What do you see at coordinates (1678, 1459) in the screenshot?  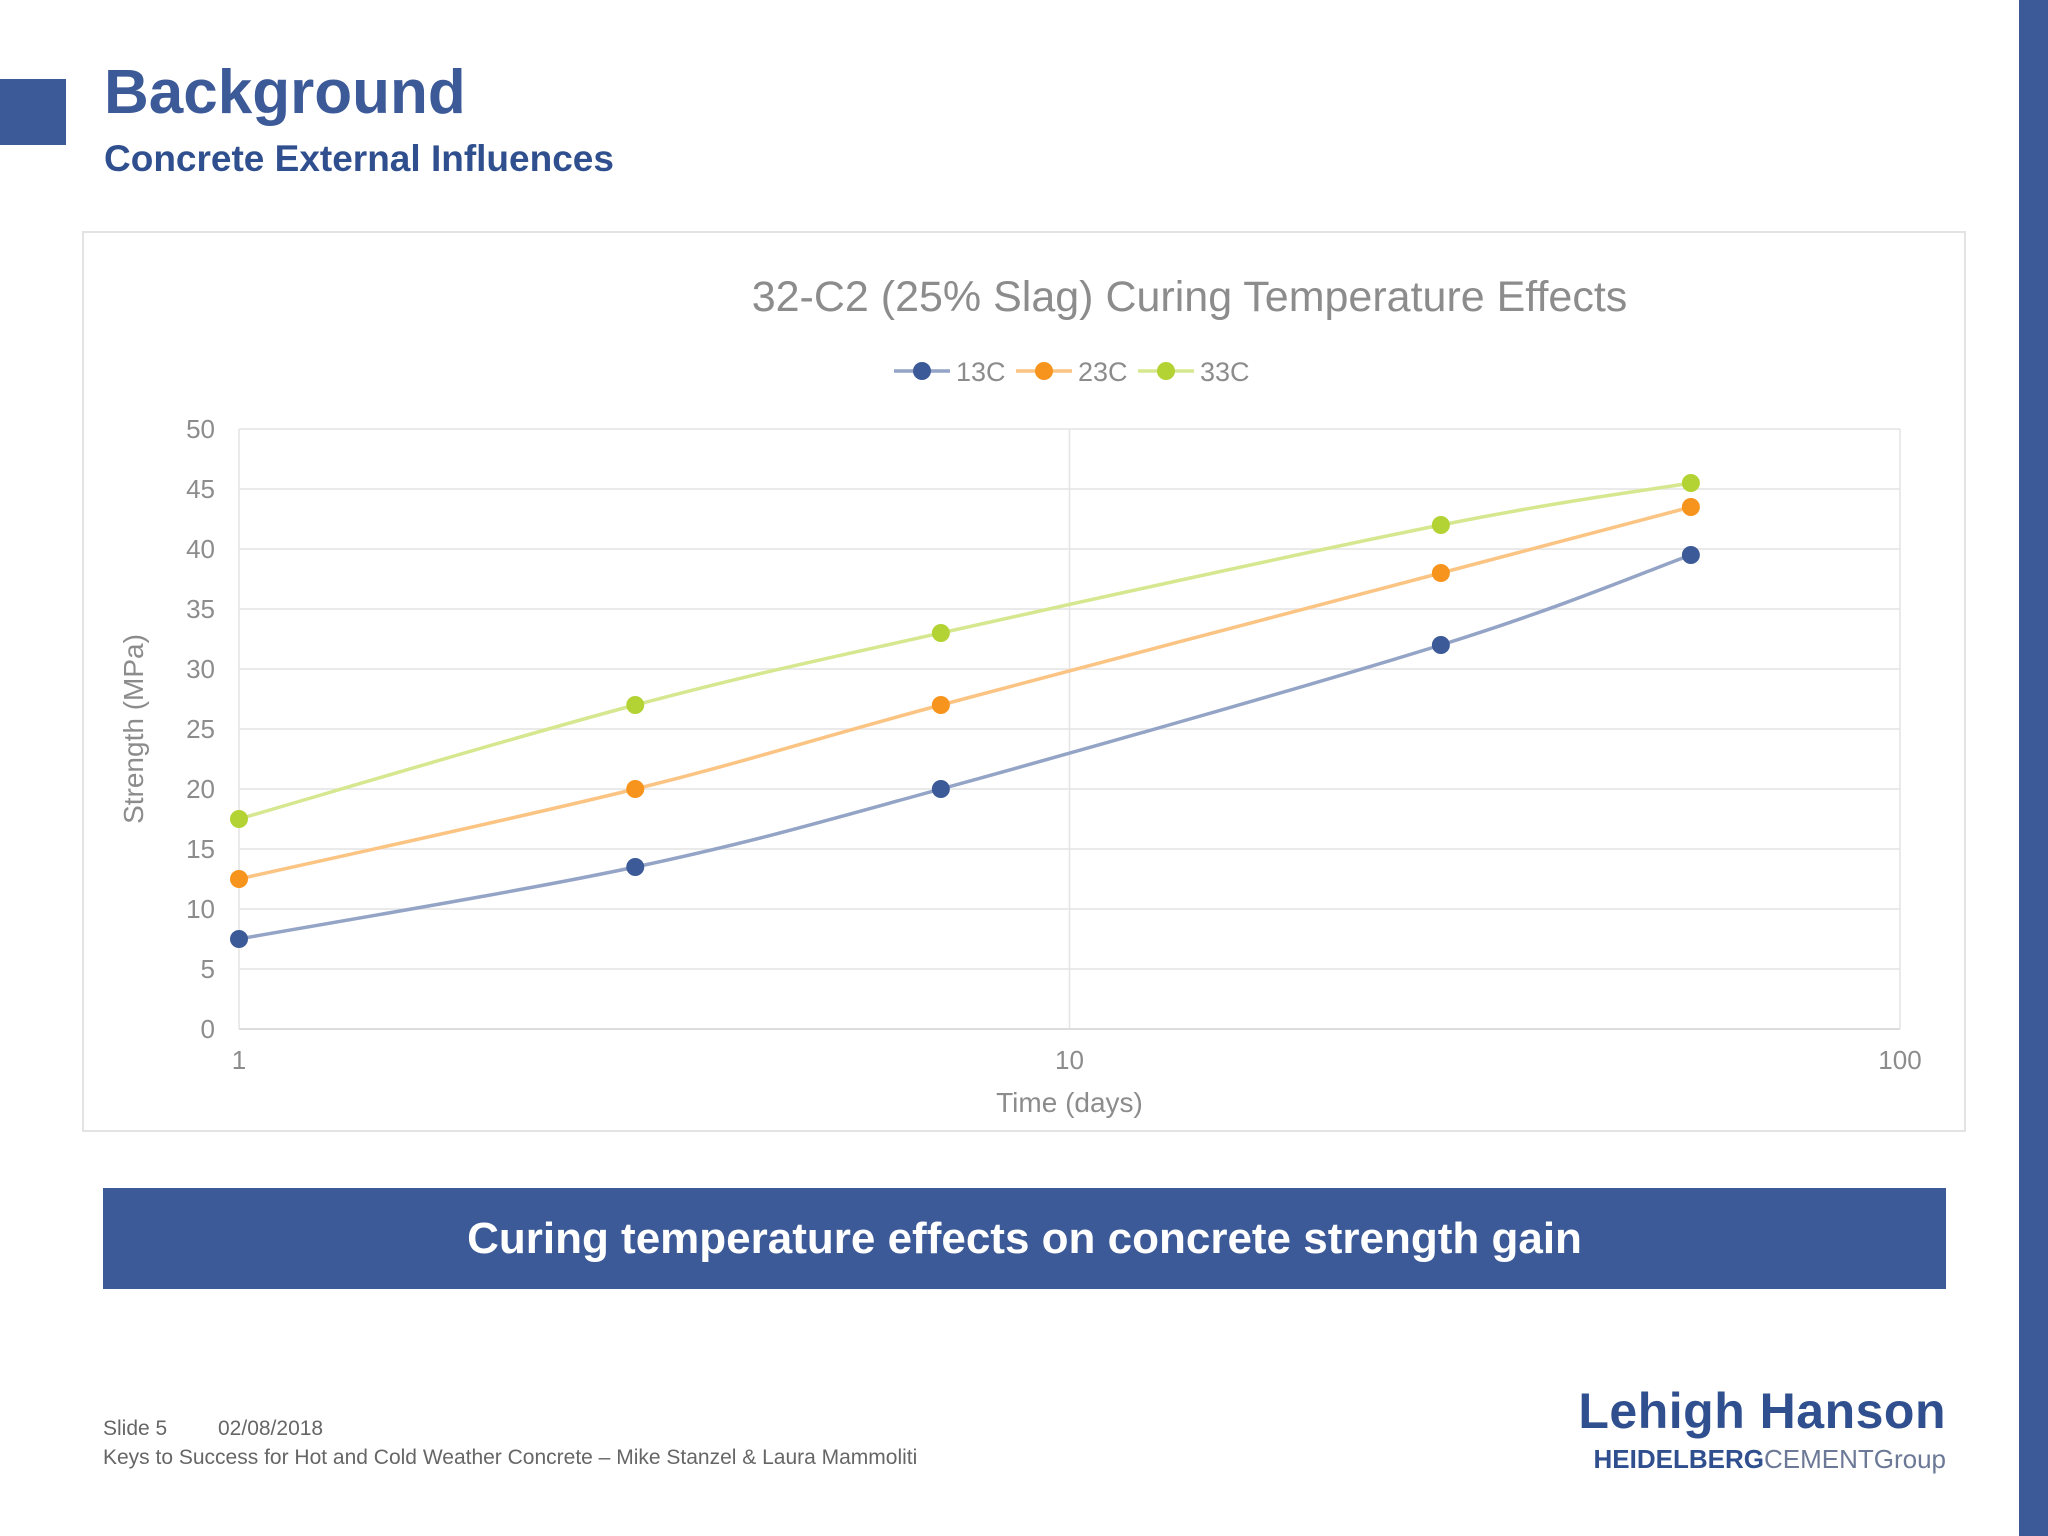 I see `group-logo-bold: HEIDELBERG` at bounding box center [1678, 1459].